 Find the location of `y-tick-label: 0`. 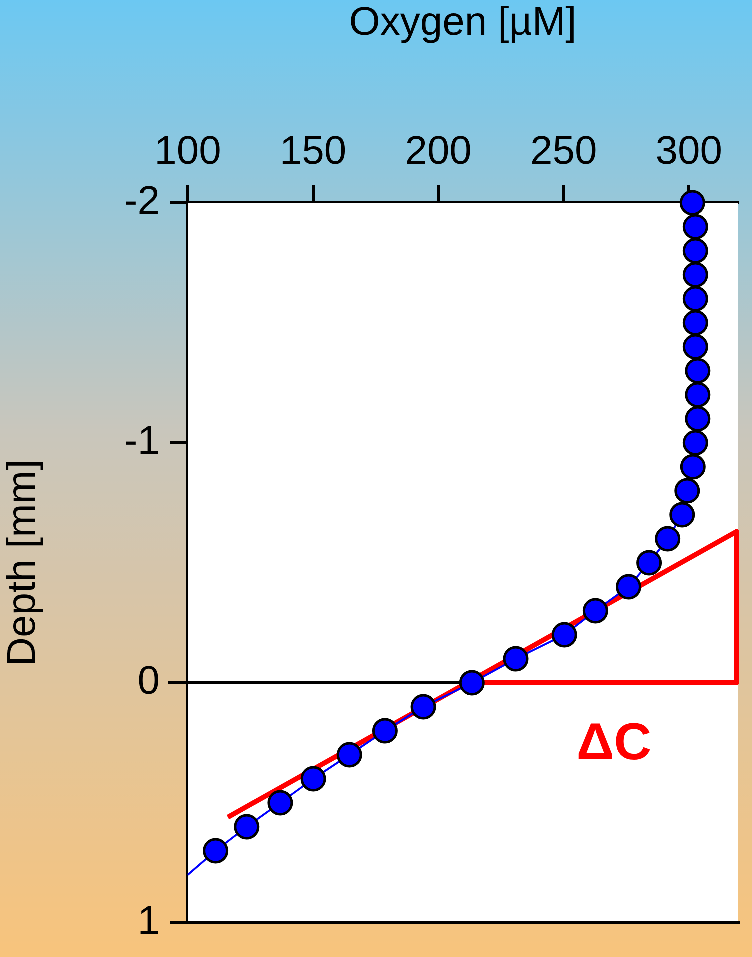

y-tick-label: 0 is located at coordinates (149, 681).